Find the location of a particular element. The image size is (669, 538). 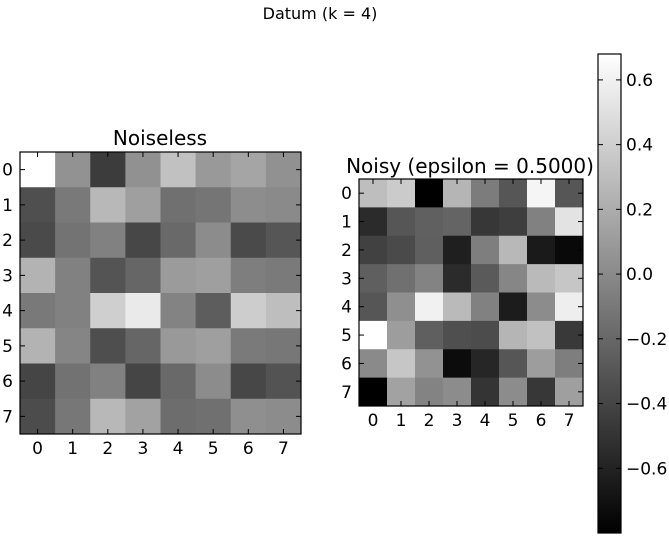

y-ticks-noisy: 0 1 2 3 4 5 6 7 is located at coordinates (462, 293).